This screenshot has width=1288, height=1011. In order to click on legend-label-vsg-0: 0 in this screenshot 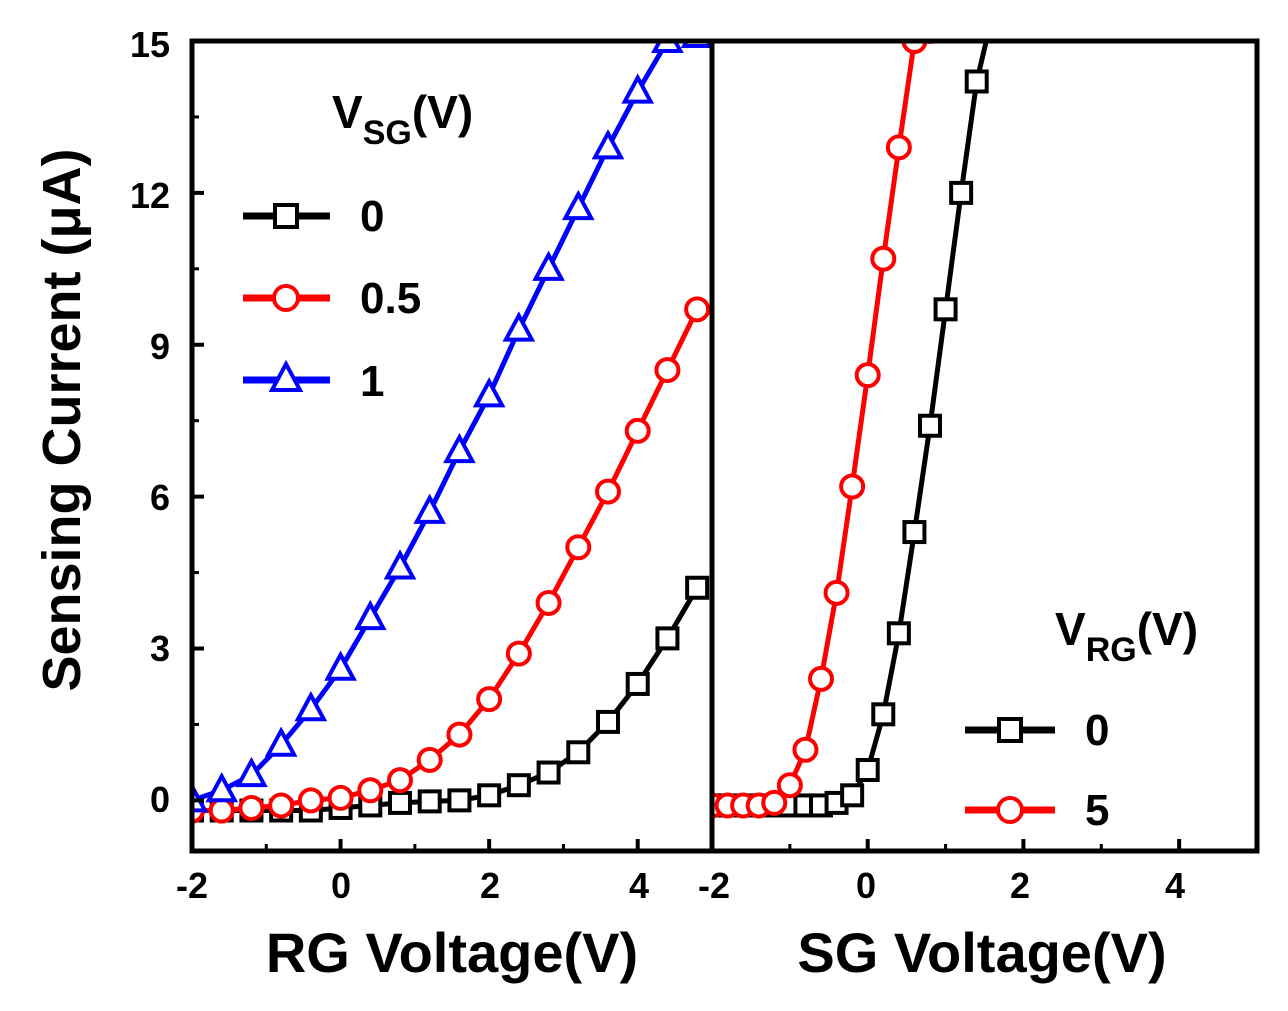, I will do `click(372, 216)`.